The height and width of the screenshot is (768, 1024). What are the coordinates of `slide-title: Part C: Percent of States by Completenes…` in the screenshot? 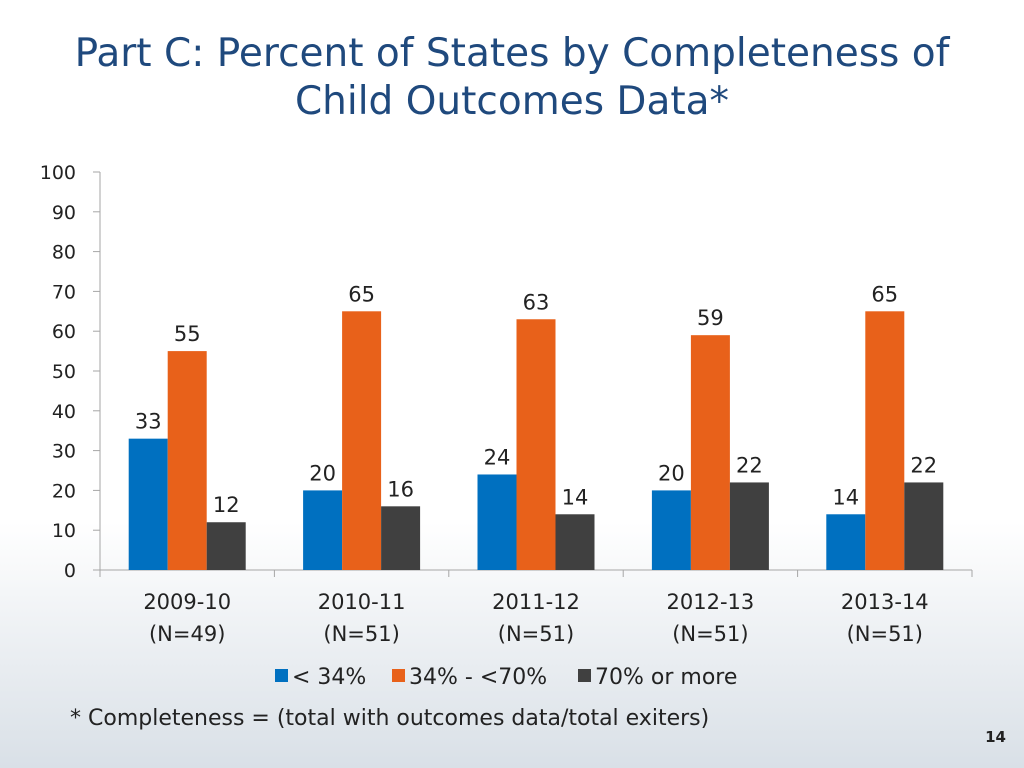 It's located at (512, 77).